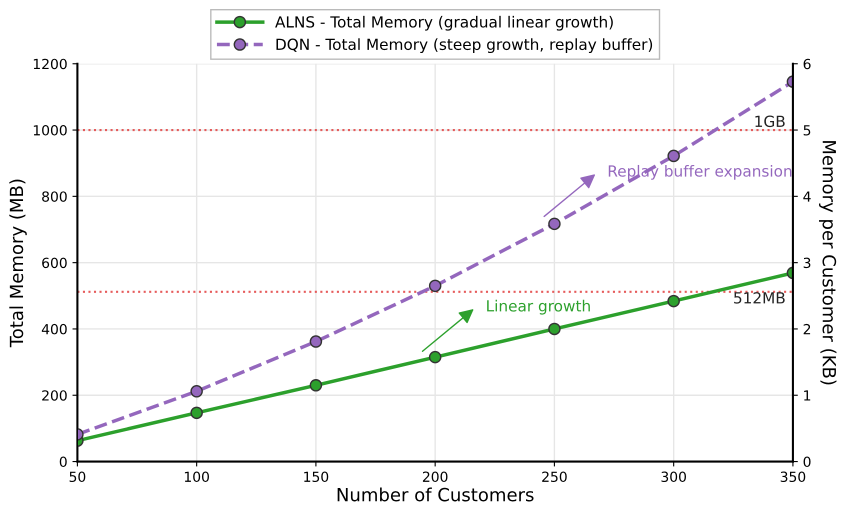 The width and height of the screenshot is (860, 510). I want to click on x-axis-title: Number of Customers, so click(436, 494).